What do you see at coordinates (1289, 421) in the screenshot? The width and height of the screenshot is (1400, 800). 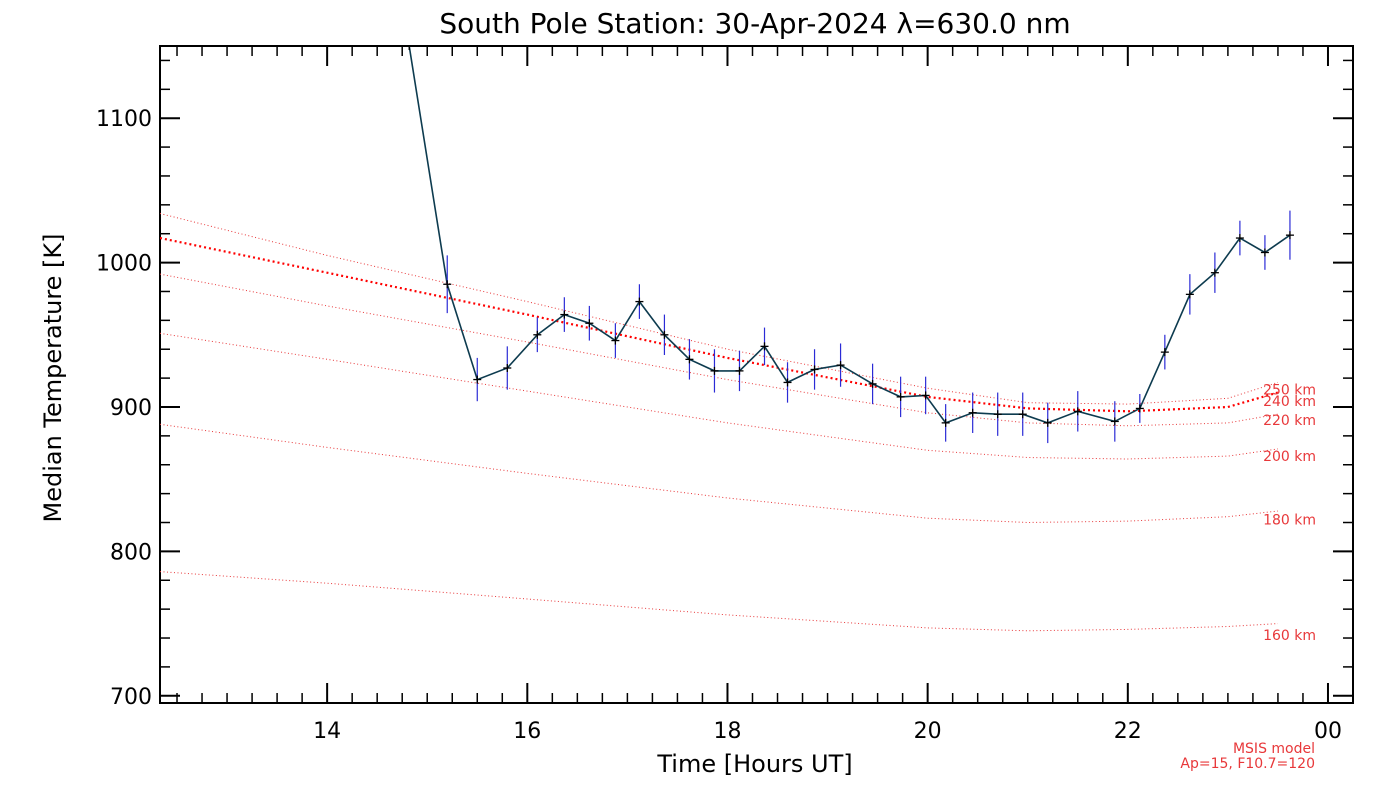 I see `msis-label: 220 km` at bounding box center [1289, 421].